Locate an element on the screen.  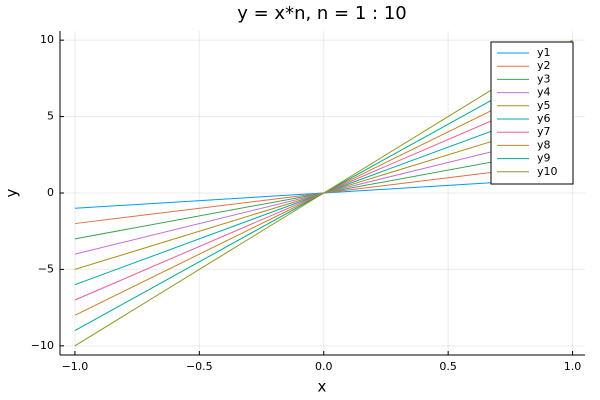
y-tick-label: −10 is located at coordinates (42, 345).